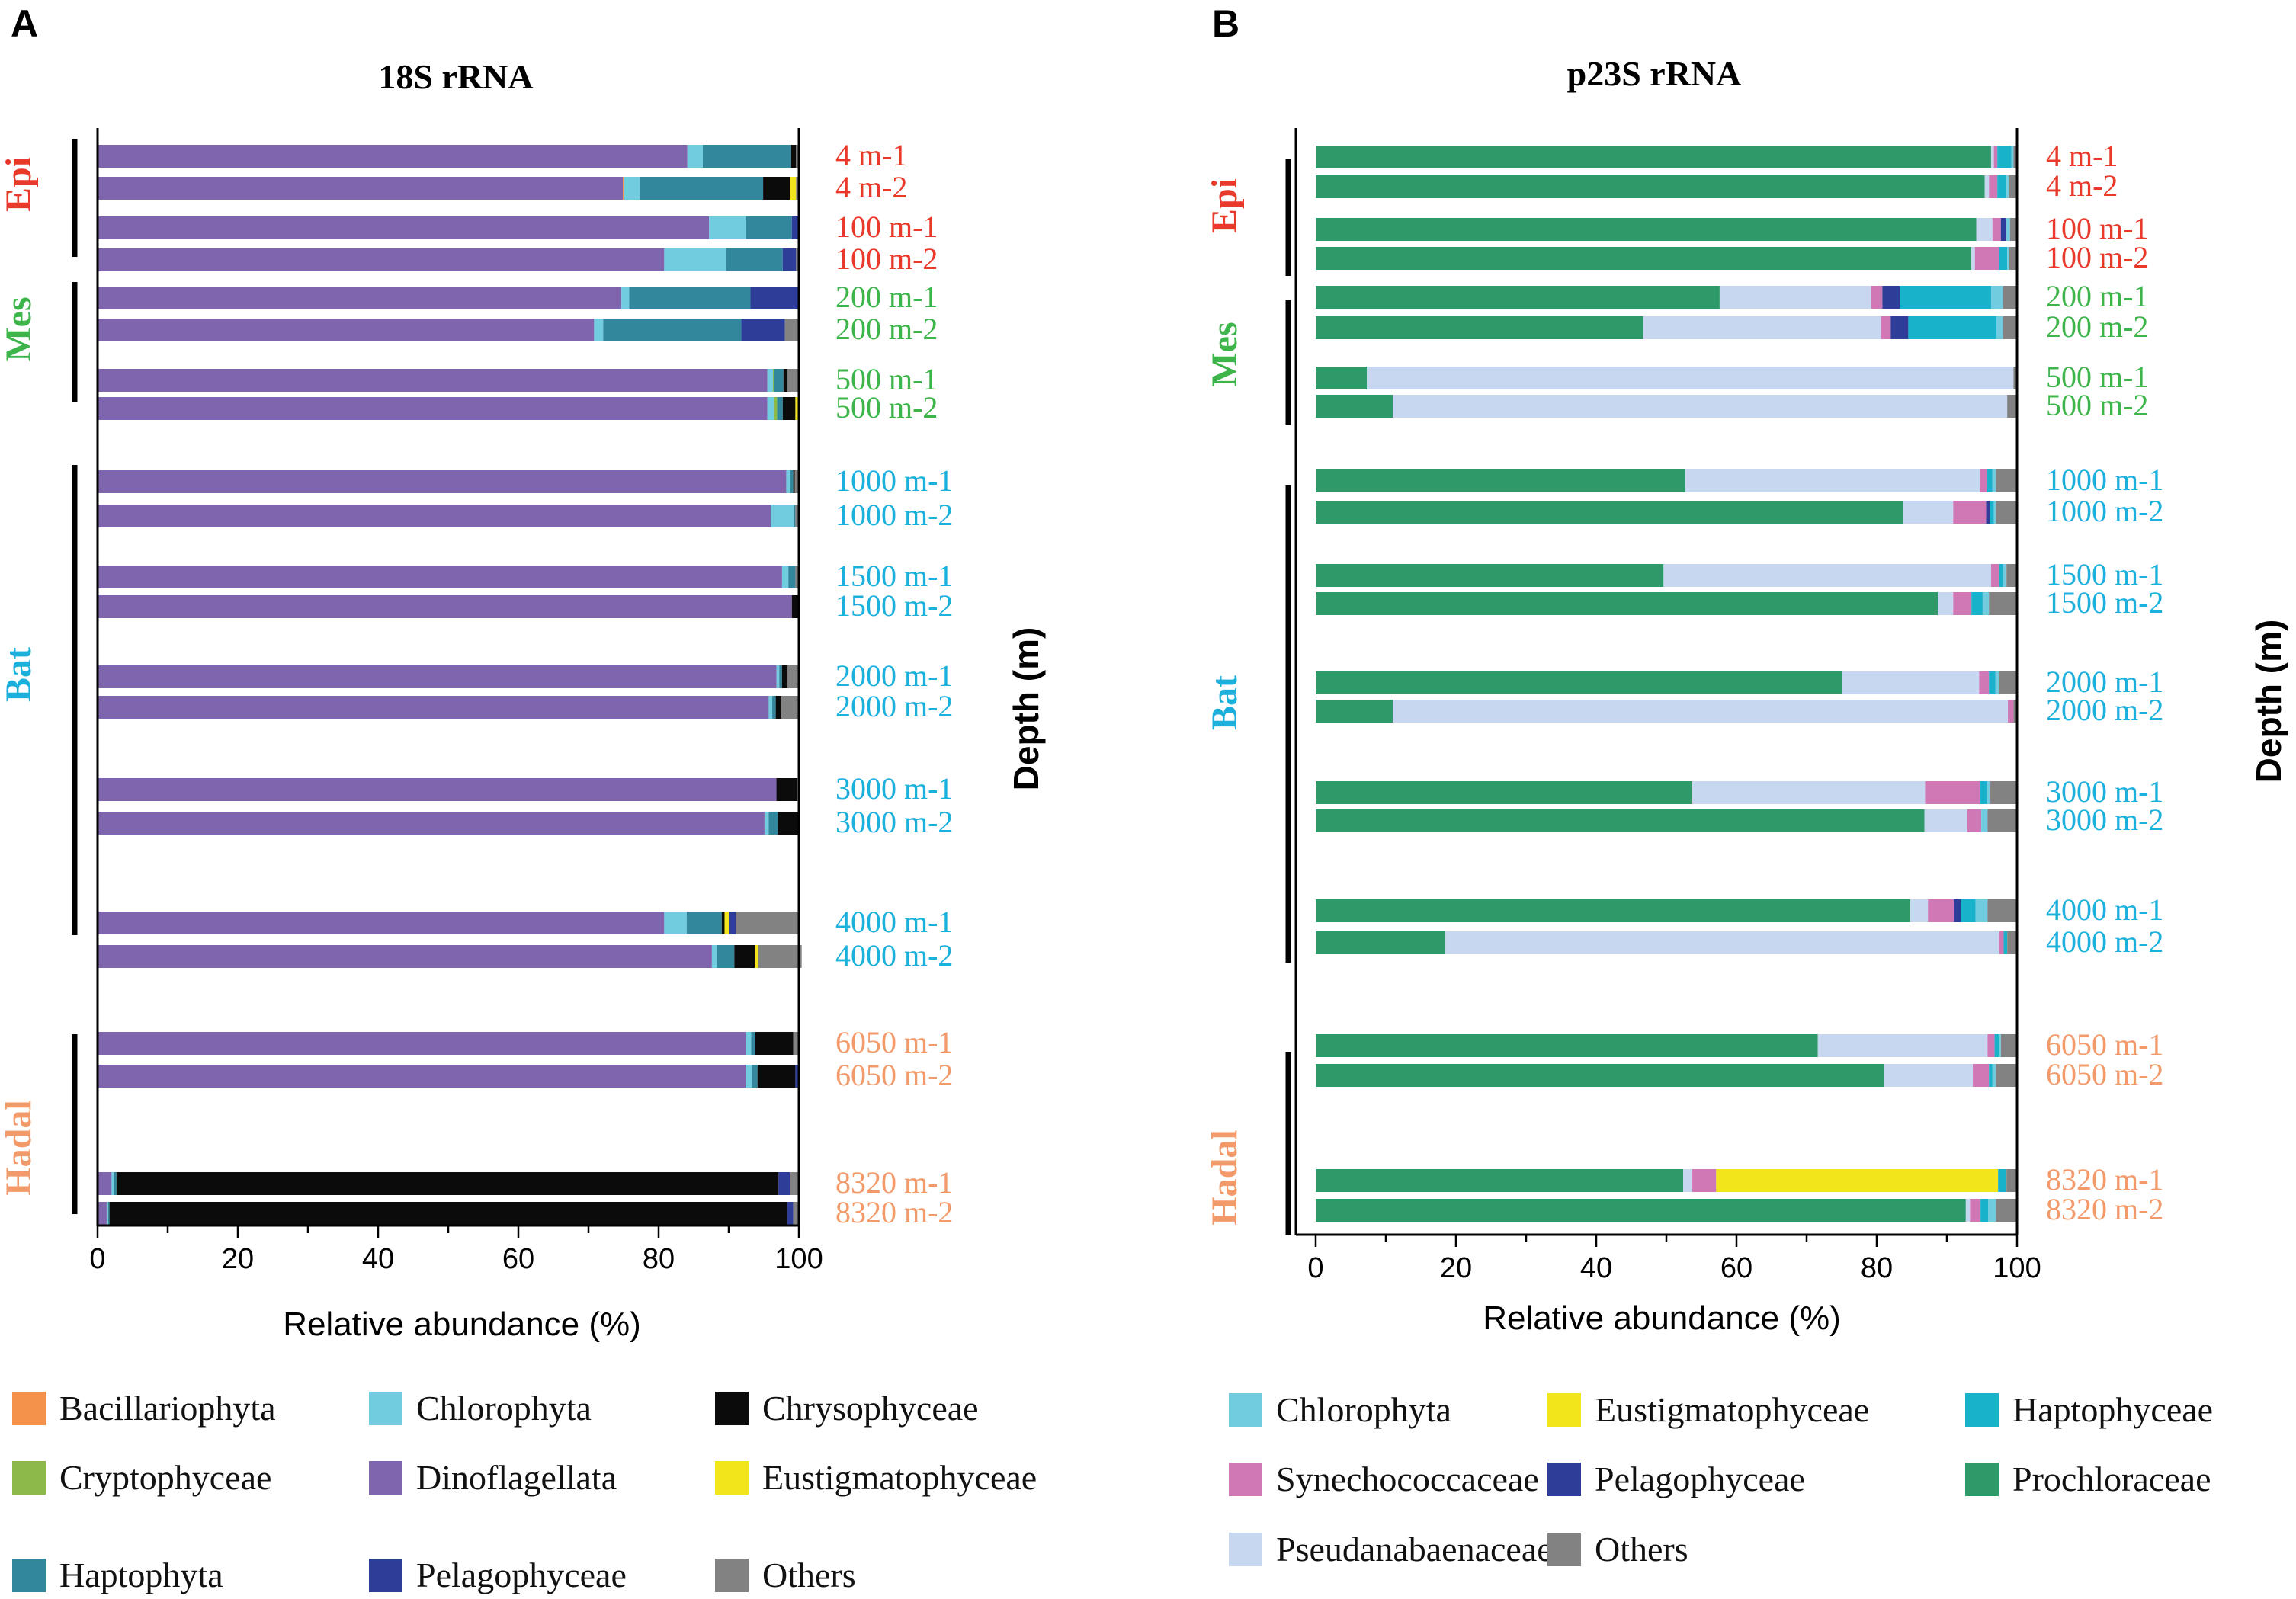 This screenshot has height=1599, width=2296. What do you see at coordinates (1407, 1479) in the screenshot?
I see `legend-label-synechococcaceae: Synechococcaceae` at bounding box center [1407, 1479].